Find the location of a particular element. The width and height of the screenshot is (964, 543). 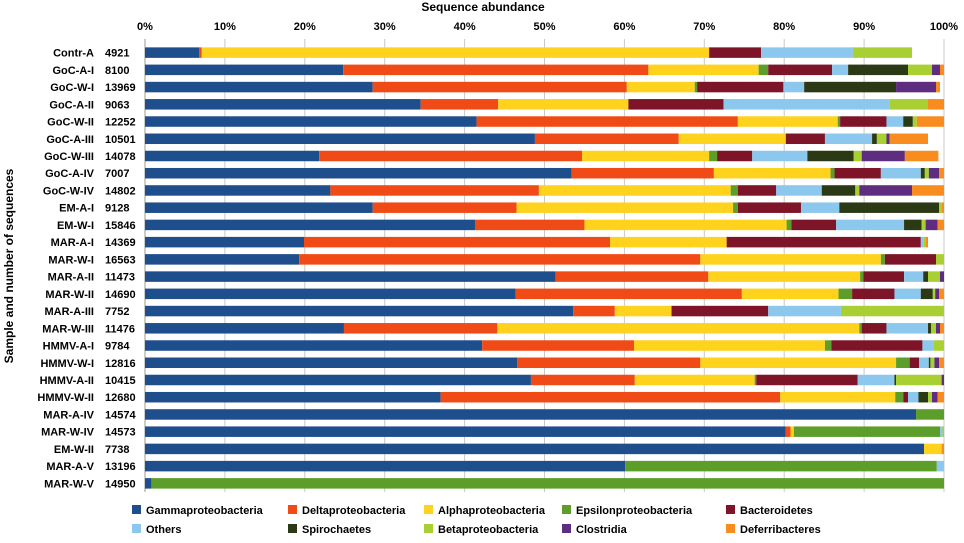

x-tick-label: 80% is located at coordinates (784, 27).